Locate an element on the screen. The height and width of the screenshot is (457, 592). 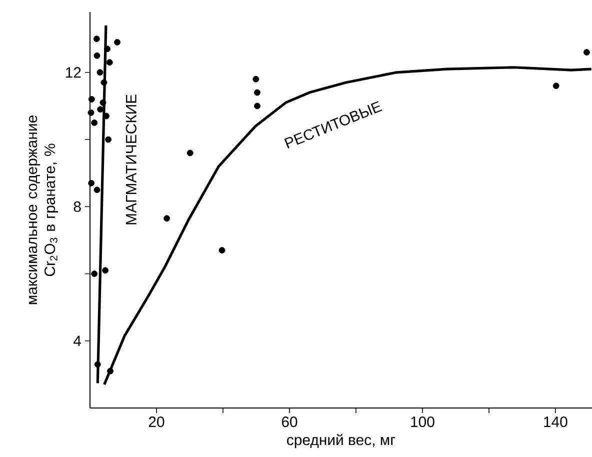
y-tick-label: 12 is located at coordinates (73, 72).